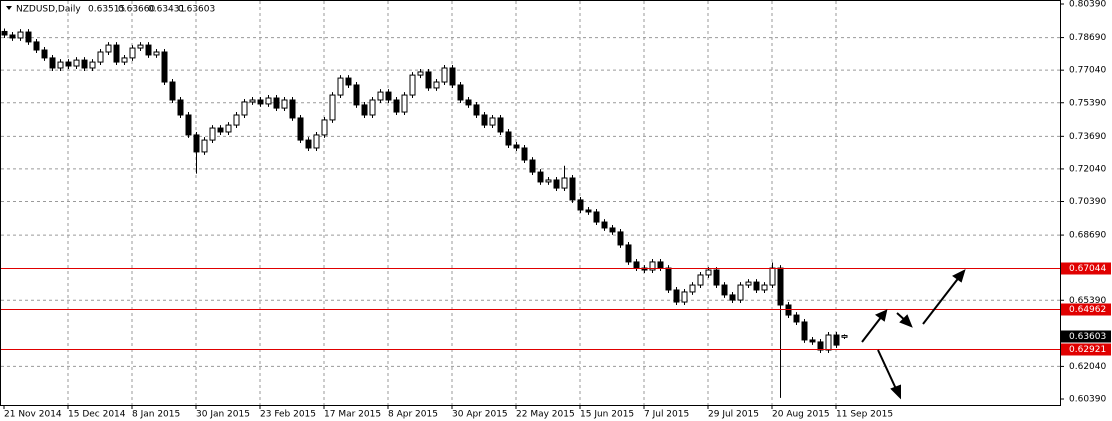 Image resolution: width=1112 pixels, height=421 pixels. Describe the element at coordinates (1087, 5) in the screenshot. I see `y-tick-label: 0.80390` at that location.